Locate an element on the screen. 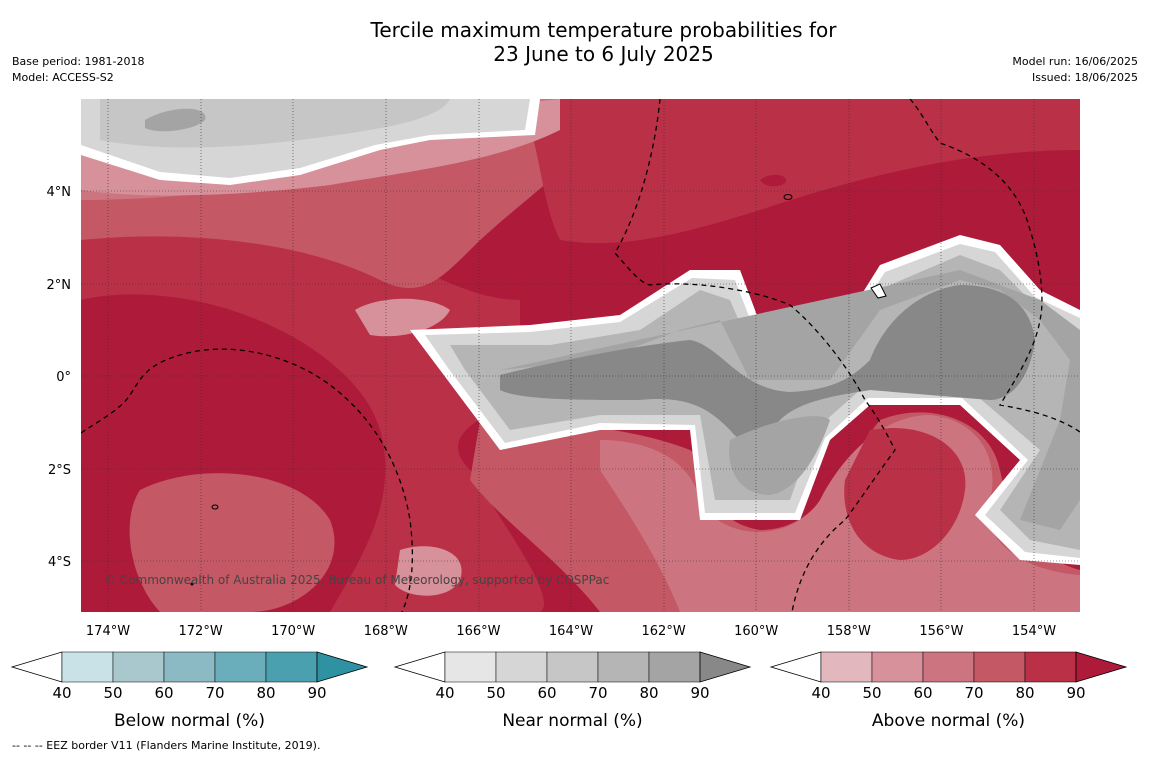 The width and height of the screenshot is (1150, 758). longitude-label: 158°W is located at coordinates (849, 631).